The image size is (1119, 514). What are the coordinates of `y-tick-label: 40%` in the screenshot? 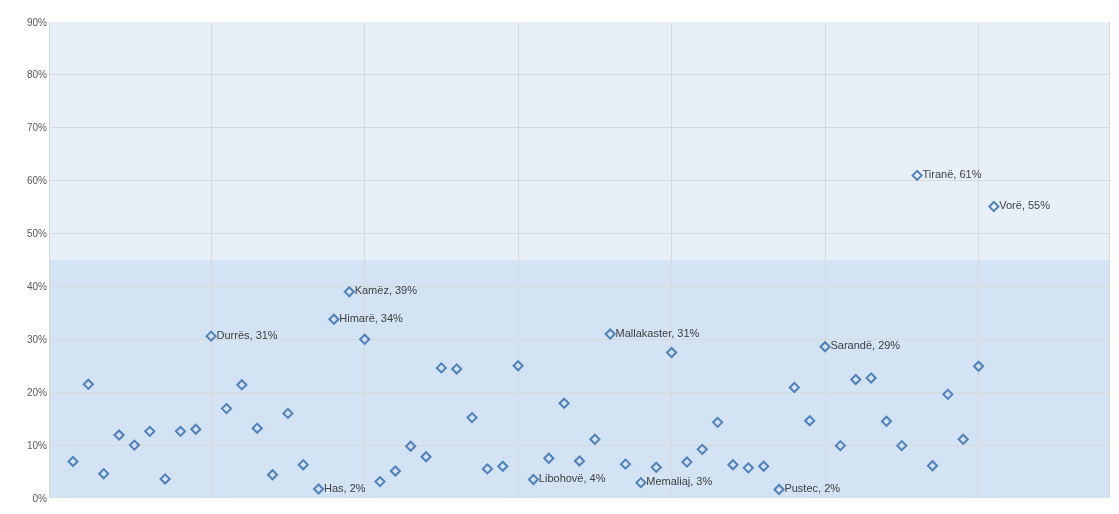 It's located at (37, 286).